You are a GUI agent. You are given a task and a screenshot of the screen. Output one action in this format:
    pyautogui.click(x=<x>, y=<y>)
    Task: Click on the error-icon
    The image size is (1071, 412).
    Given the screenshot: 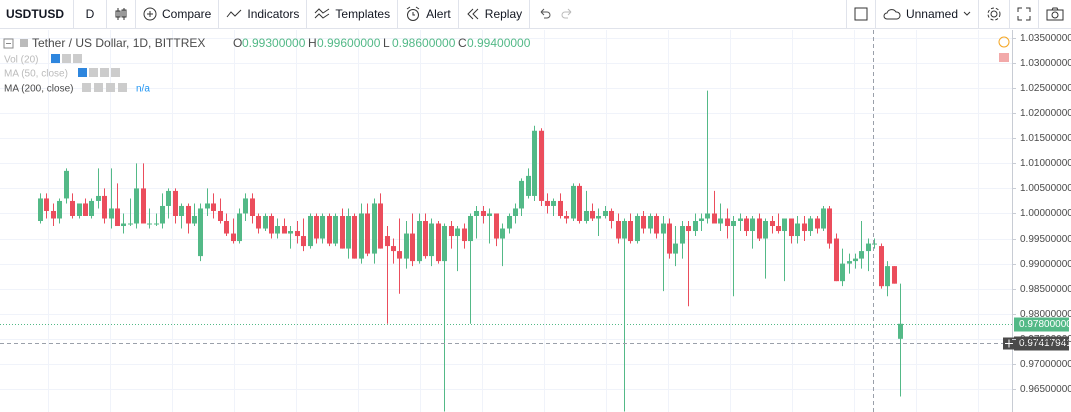 What is the action you would take?
    pyautogui.click(x=1004, y=57)
    